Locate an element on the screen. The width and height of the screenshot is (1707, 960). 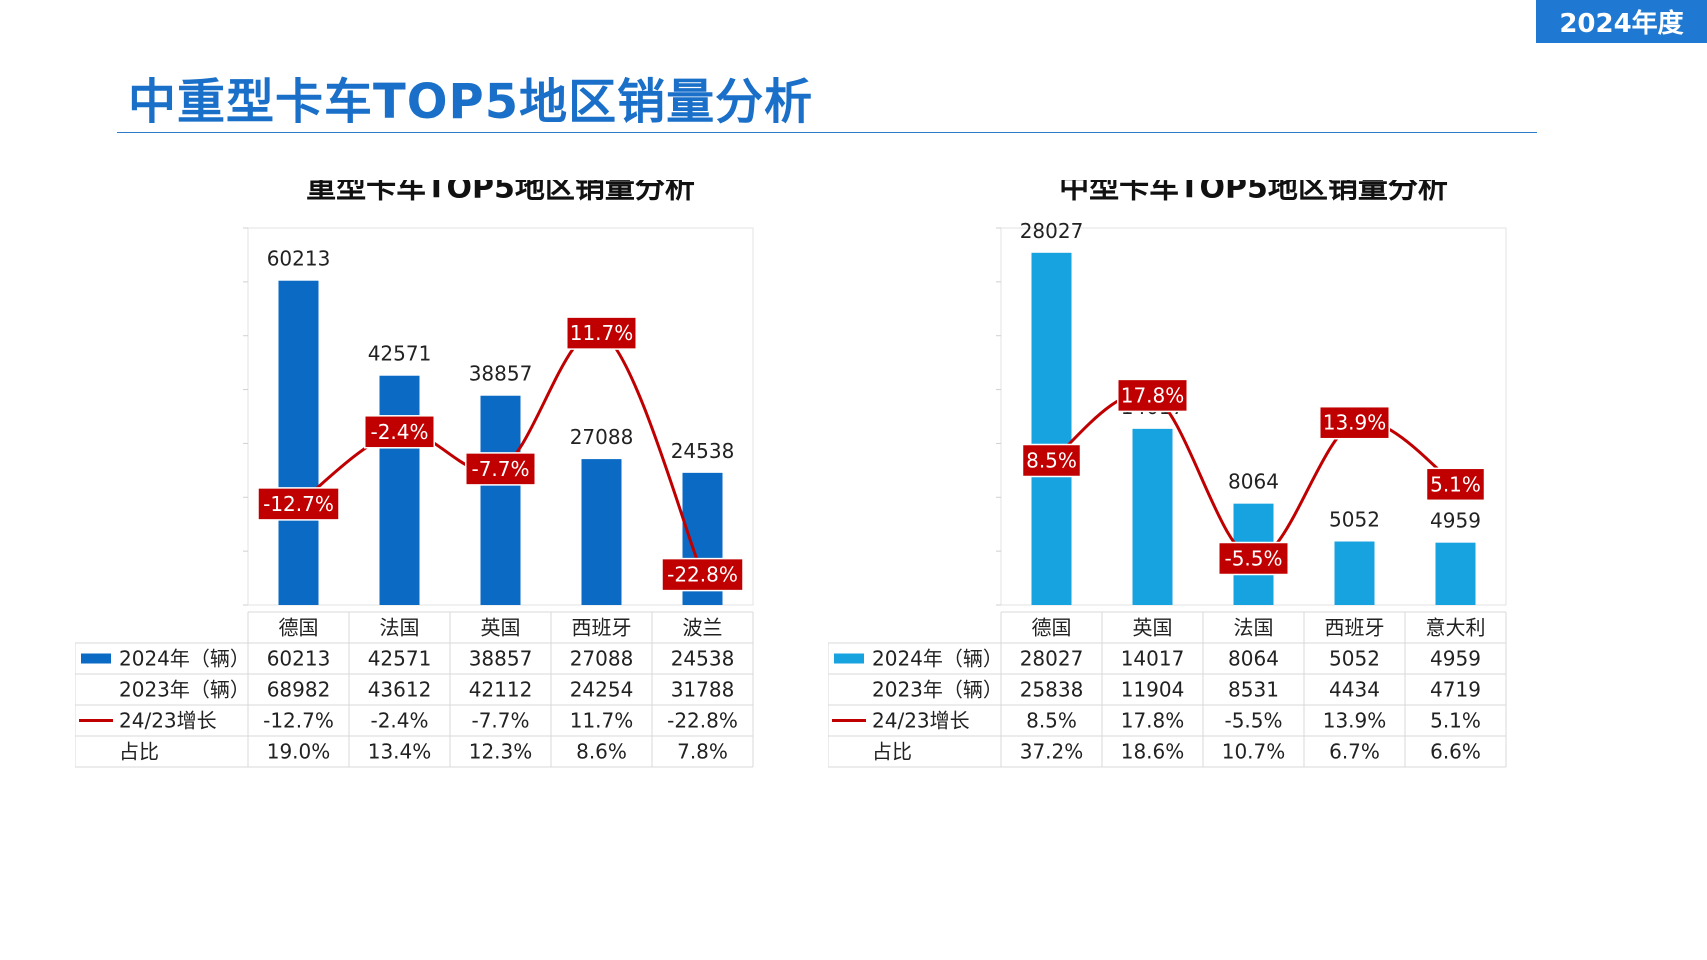
medium-growth-label-text: 17.8% is located at coordinates (1153, 395).